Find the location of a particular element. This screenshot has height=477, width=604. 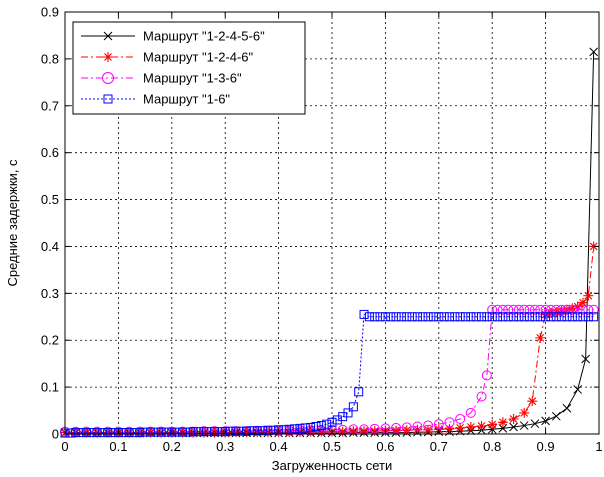

x-tick-label: 0.7 is located at coordinates (439, 446).